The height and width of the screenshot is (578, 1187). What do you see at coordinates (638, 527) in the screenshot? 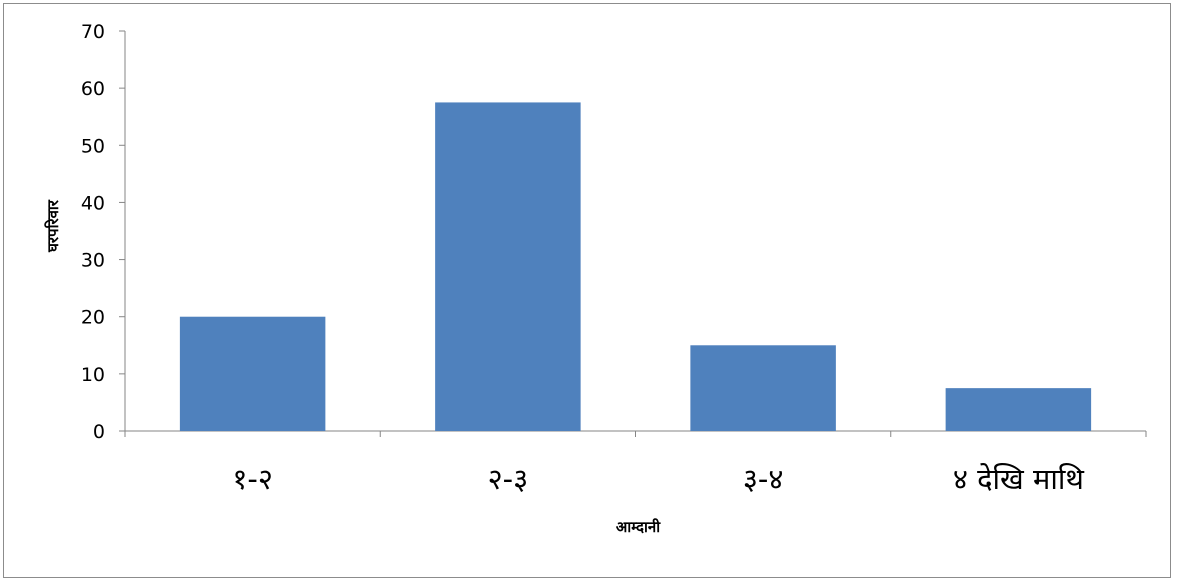
I see `x-axis-title: आम्दानी` at bounding box center [638, 527].